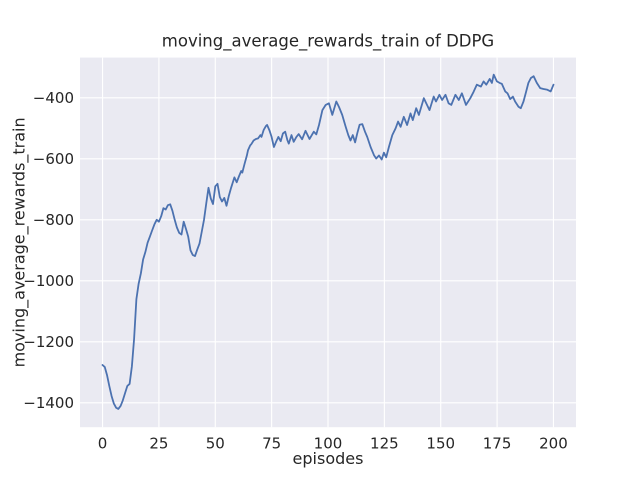  What do you see at coordinates (48, 250) in the screenshot?
I see `y-tick-labels: −400 −600 −800 −1000 −1200 −1400` at bounding box center [48, 250].